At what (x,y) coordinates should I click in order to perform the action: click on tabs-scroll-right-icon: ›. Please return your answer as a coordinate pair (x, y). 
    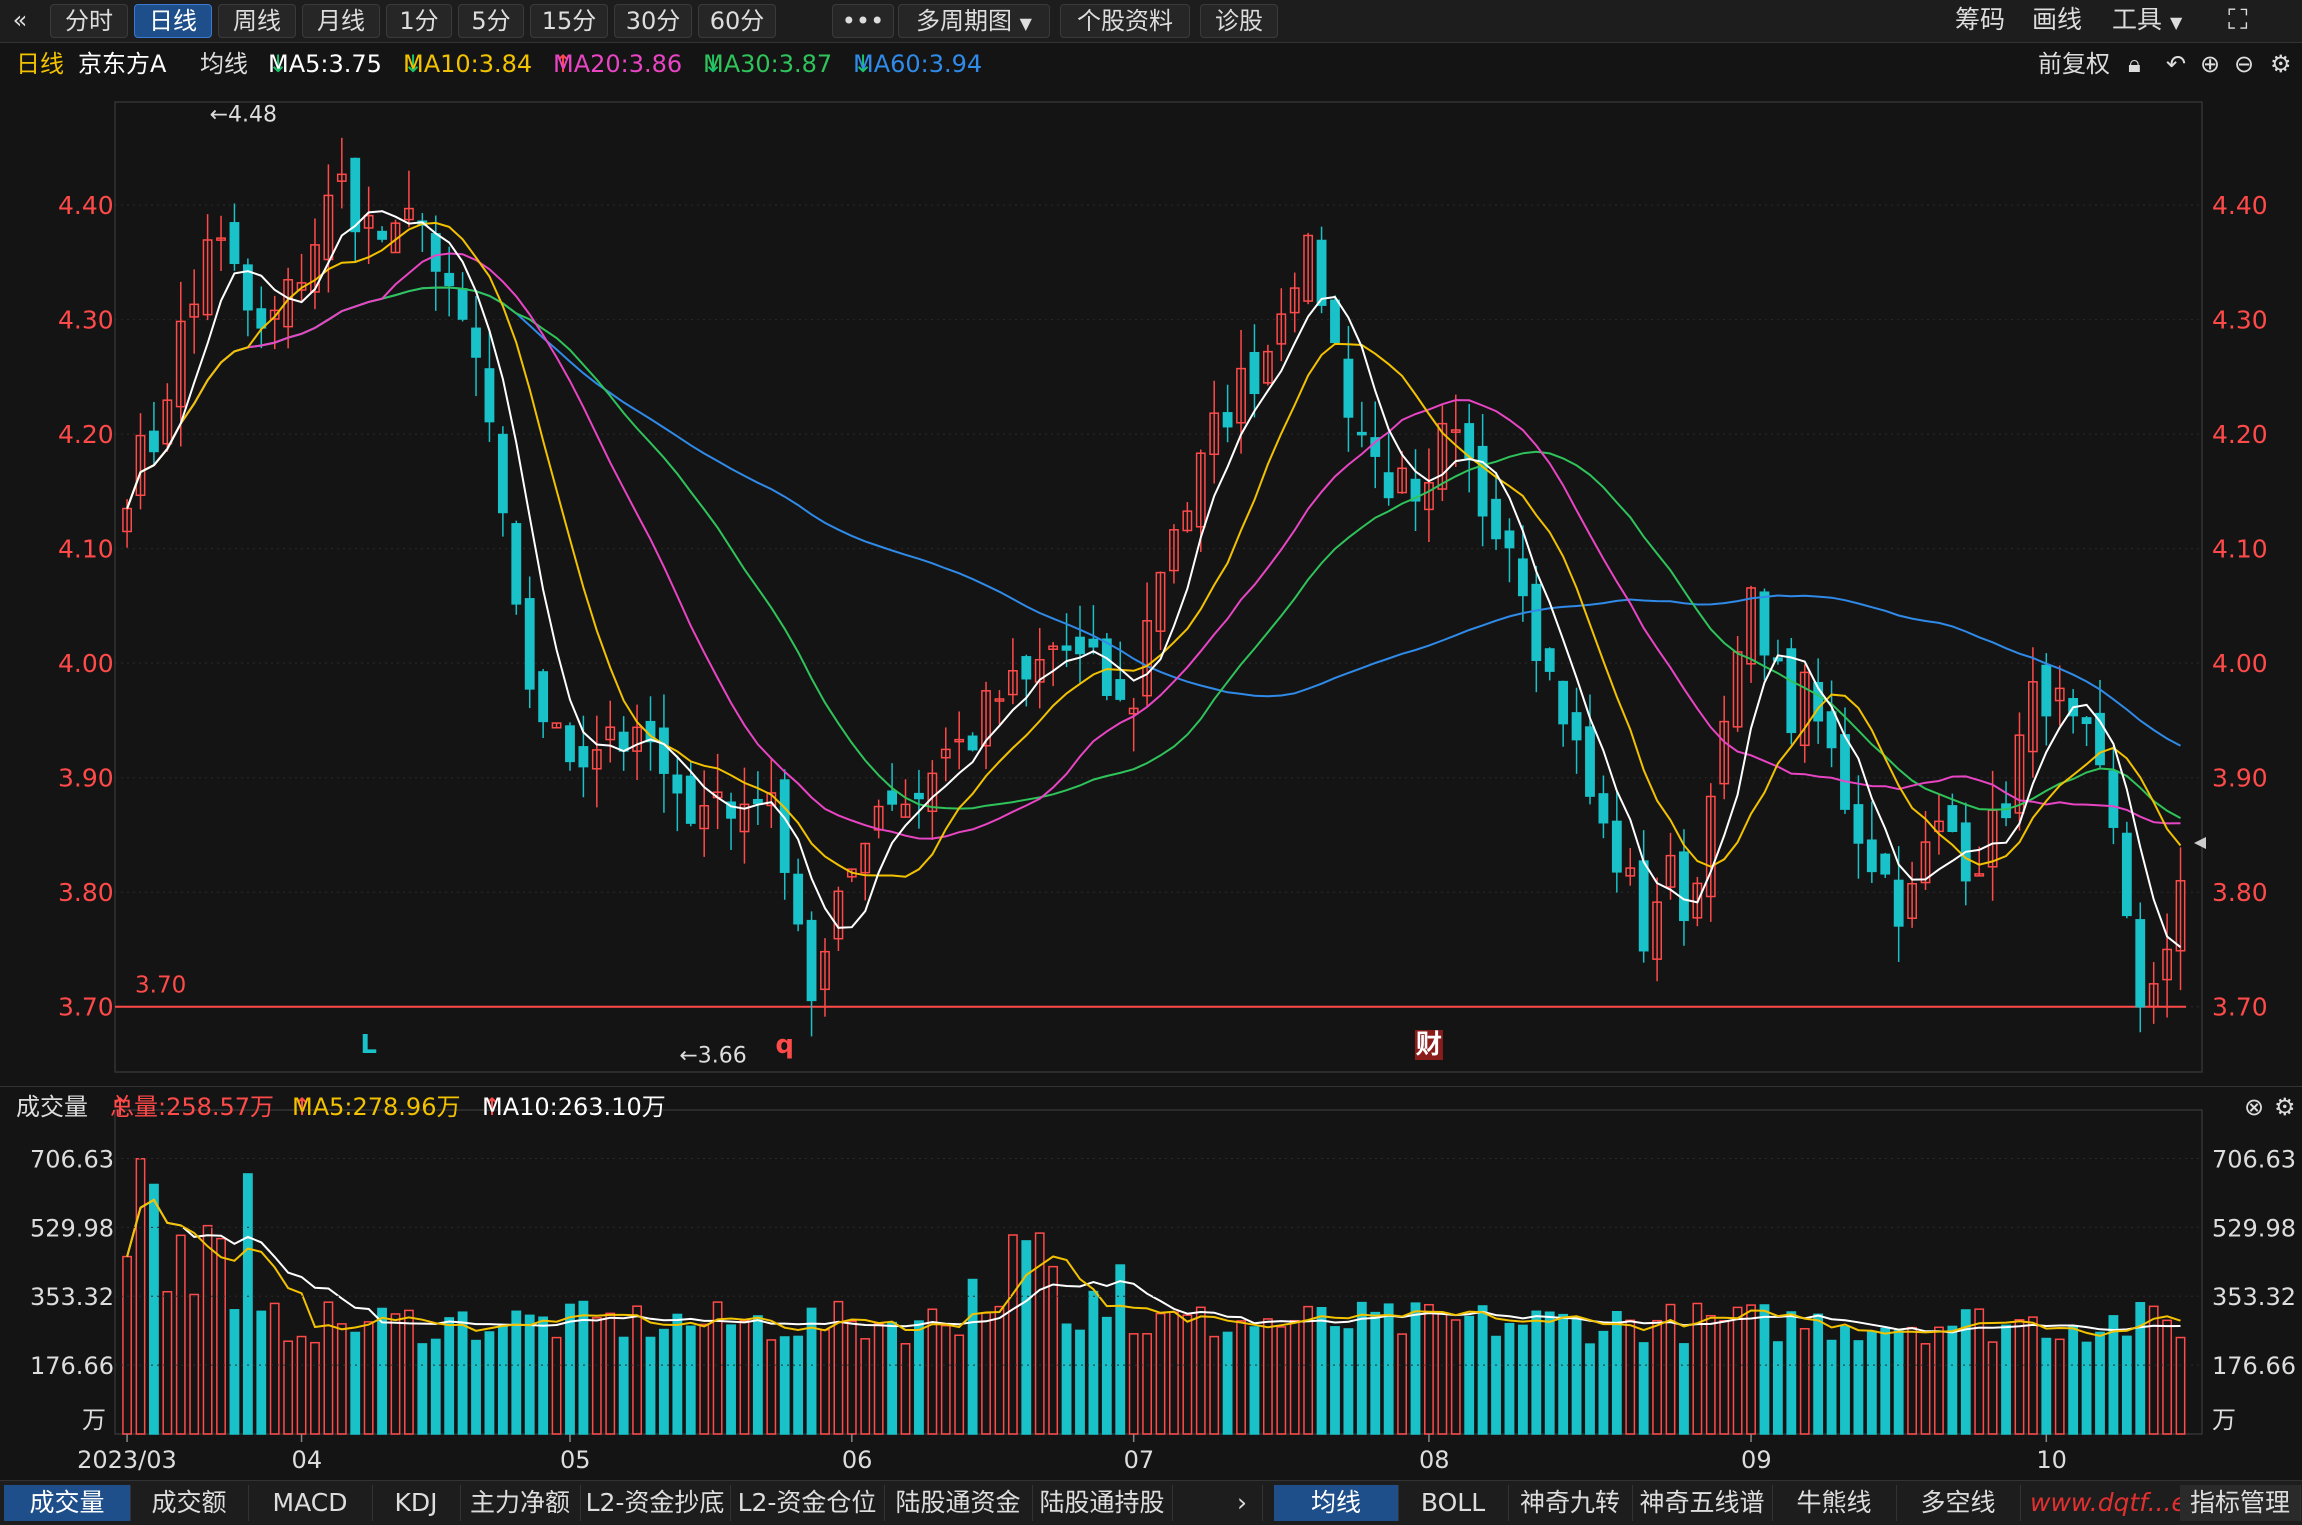
    Looking at the image, I should click on (1242, 1503).